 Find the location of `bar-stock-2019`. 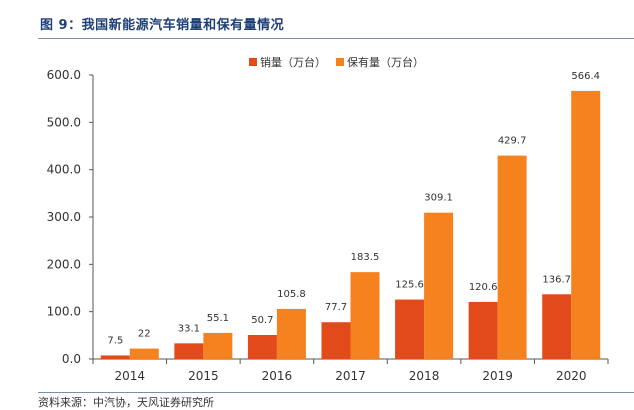

bar-stock-2019 is located at coordinates (512, 257).